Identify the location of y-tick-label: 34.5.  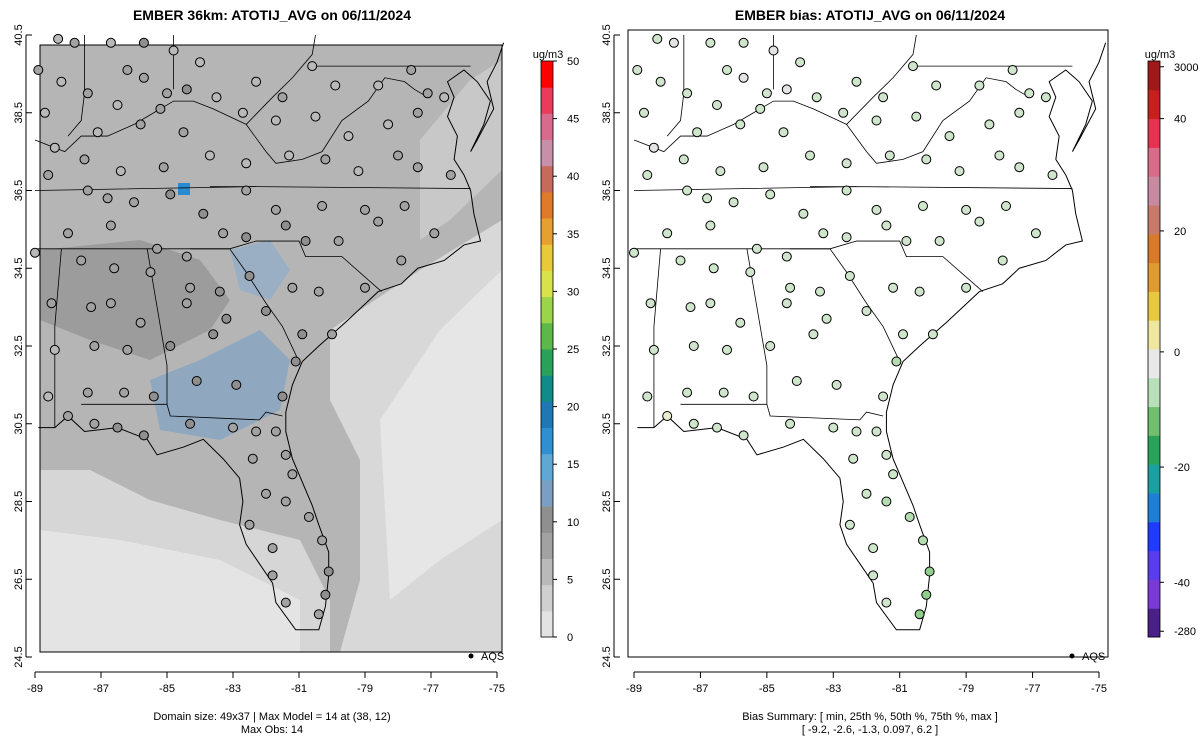
(607, 268).